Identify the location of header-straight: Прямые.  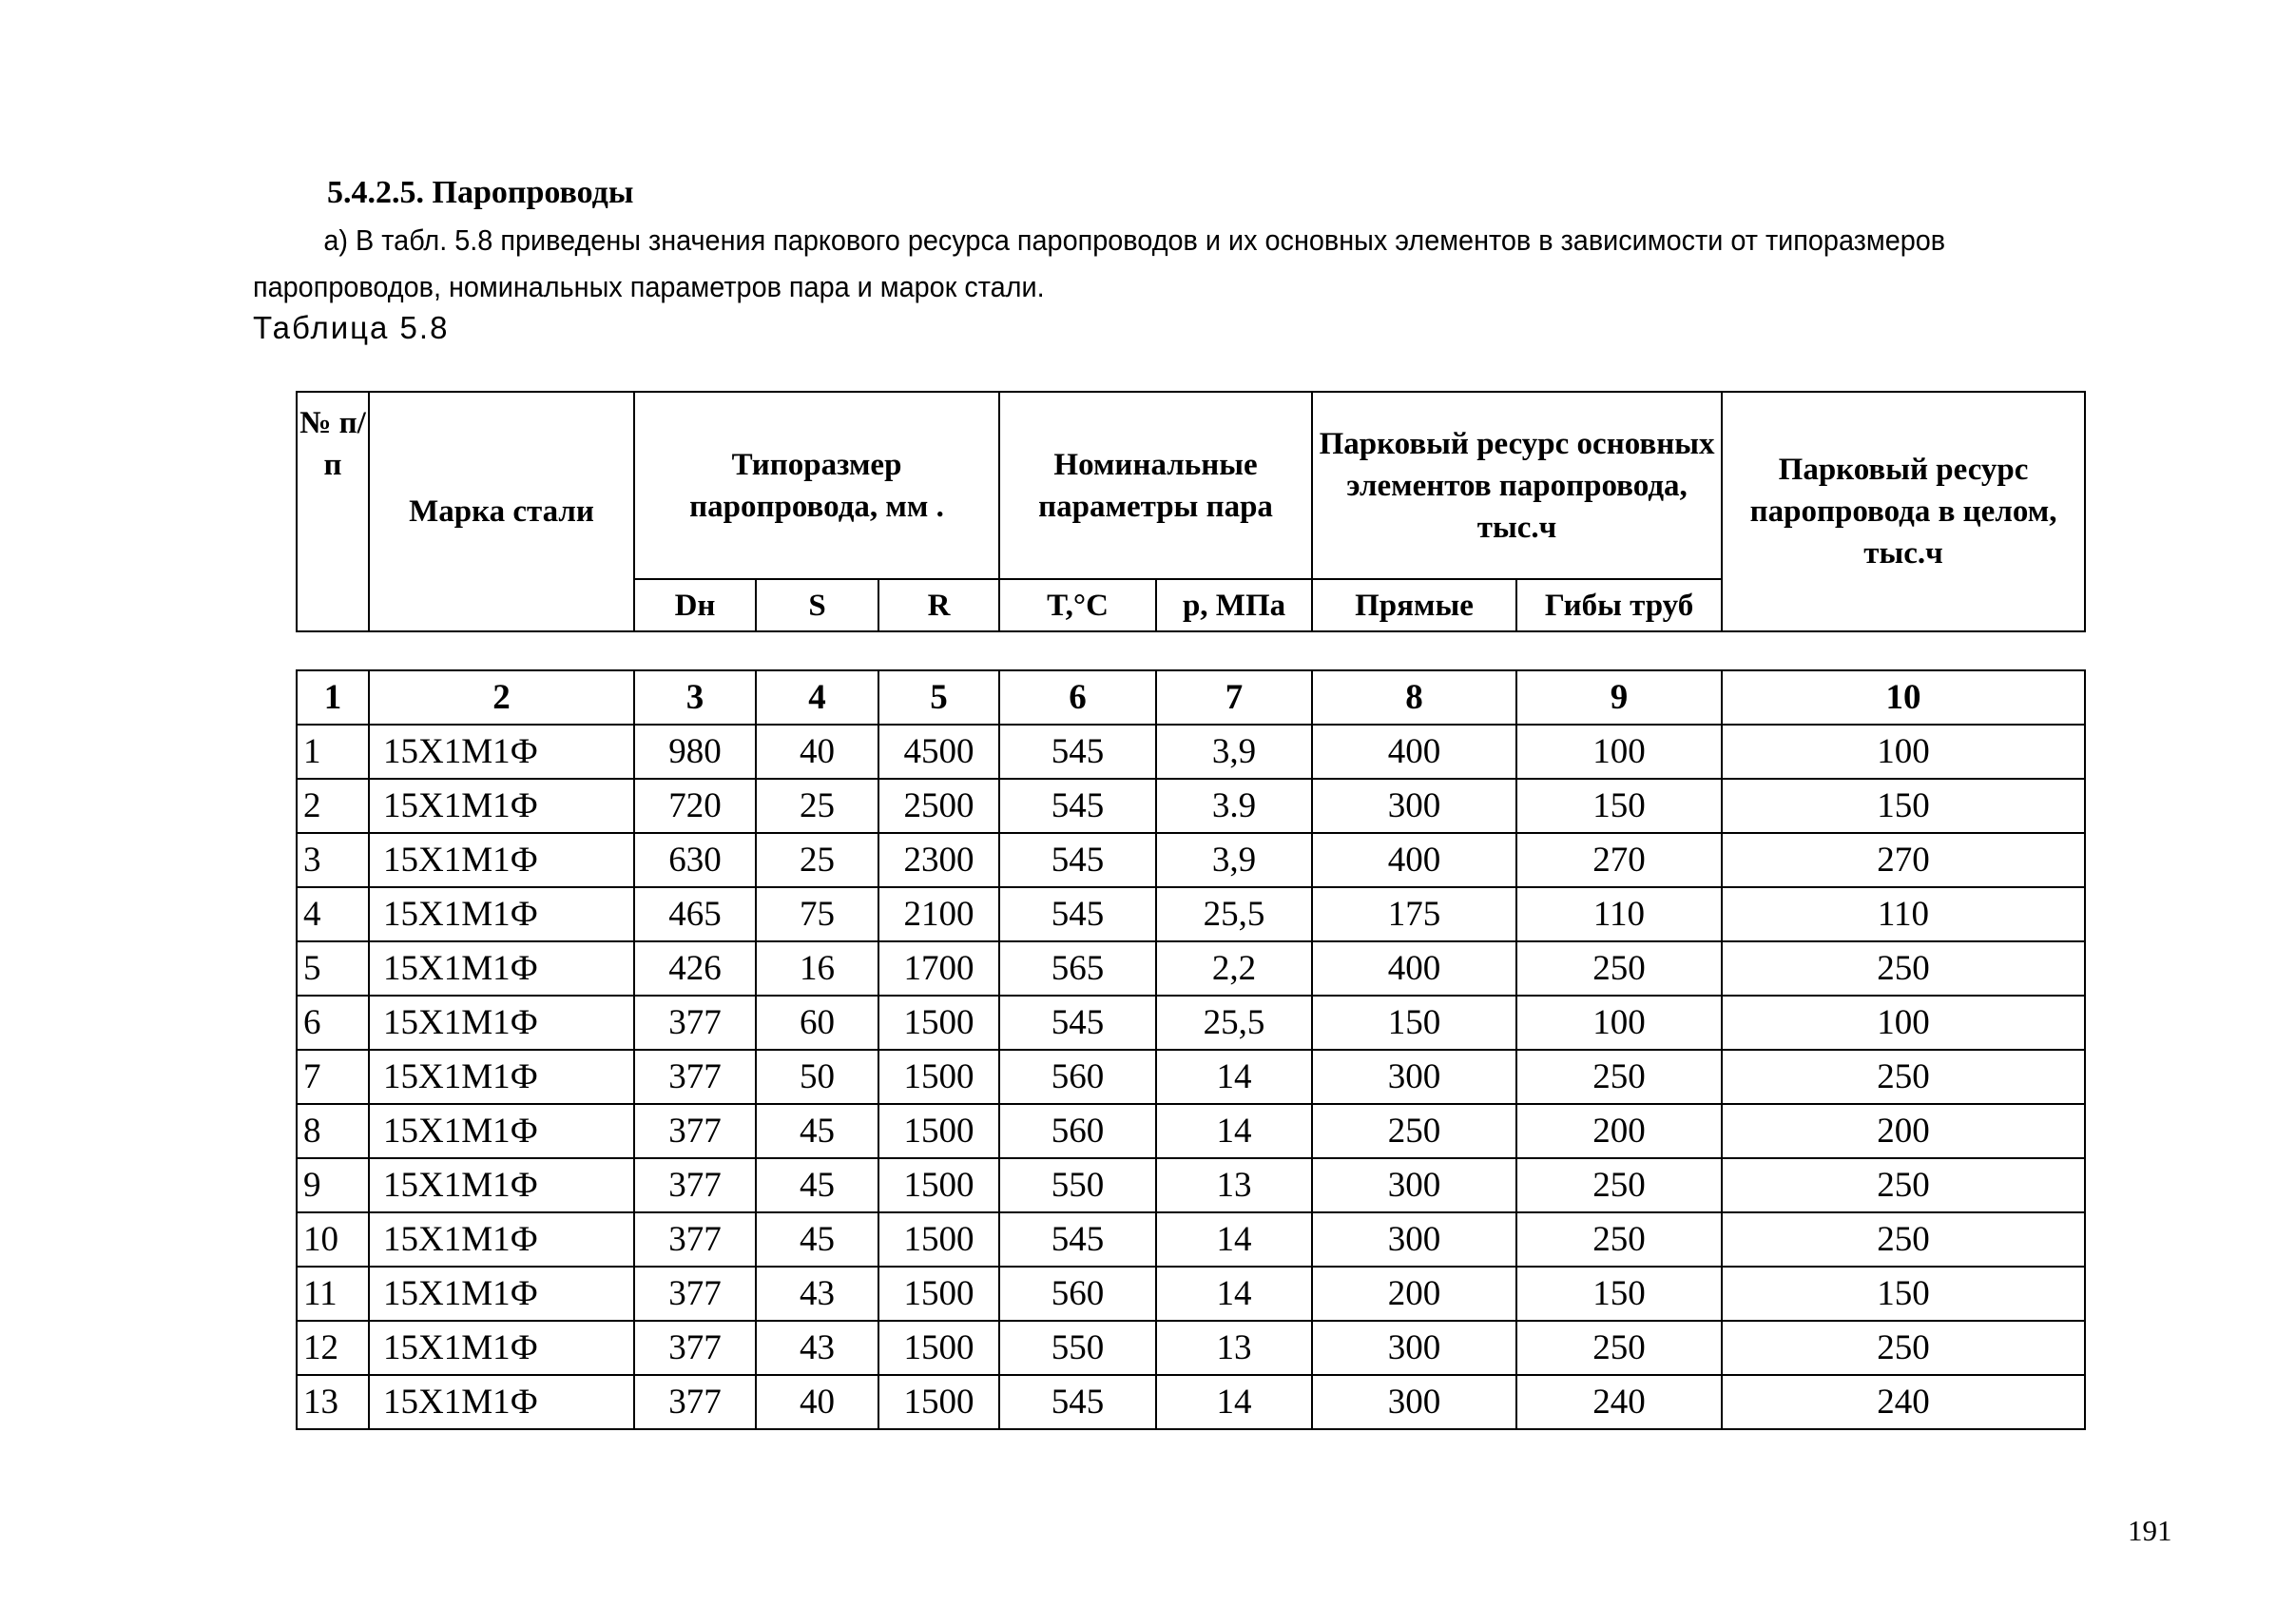
(1414, 605).